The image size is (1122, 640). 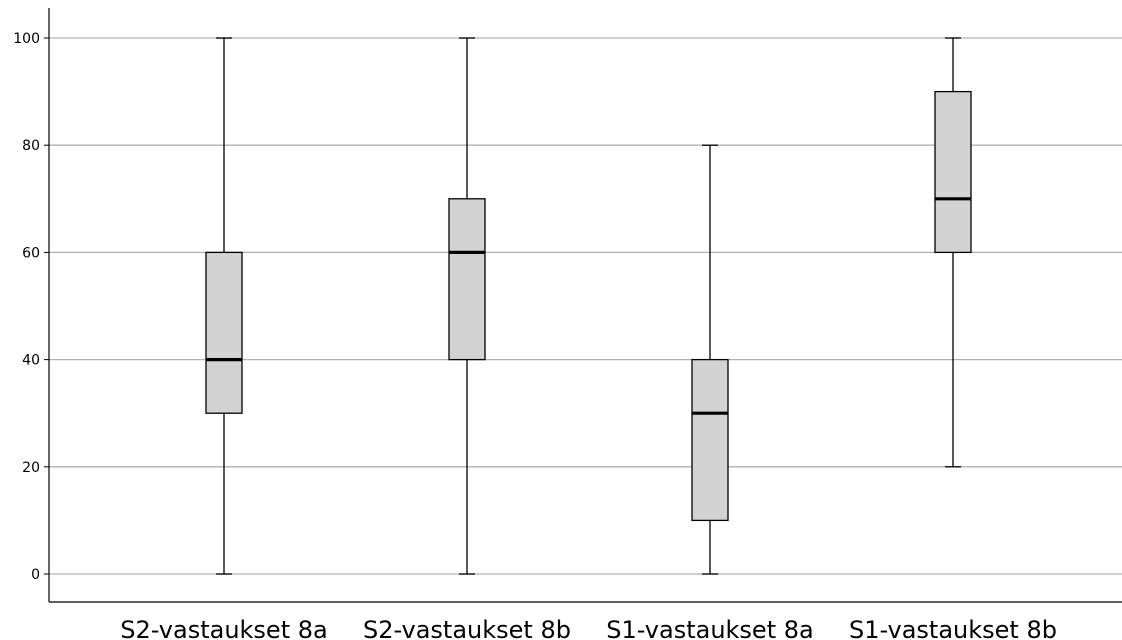 What do you see at coordinates (26, 39) in the screenshot?
I see `y-tick-label: 100` at bounding box center [26, 39].